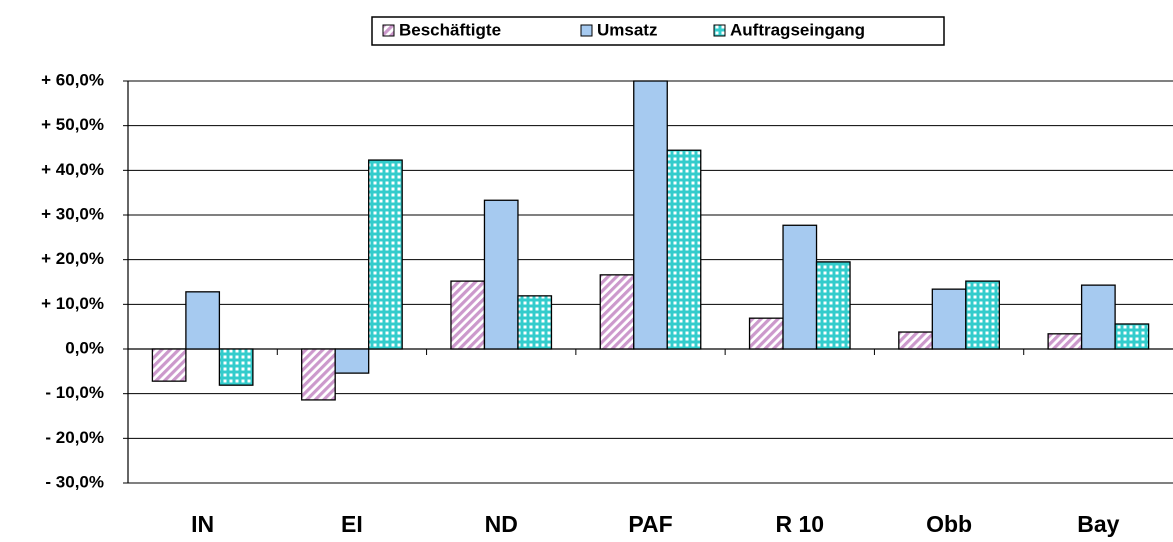 The width and height of the screenshot is (1173, 542). I want to click on y-tick-label: - 30,0%, so click(74, 481).